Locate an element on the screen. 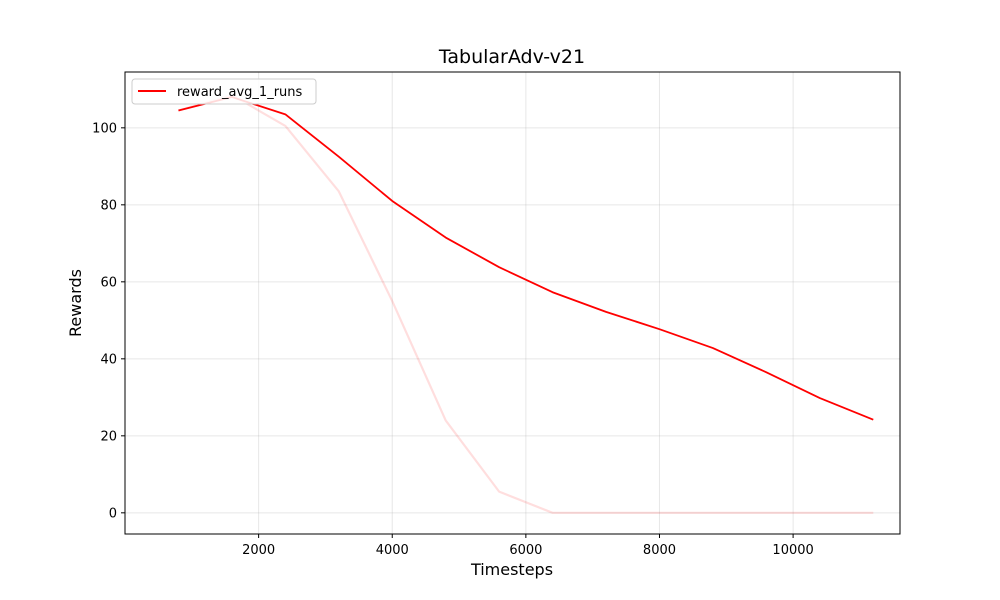  x-axis-title: Timesteps is located at coordinates (511, 569).